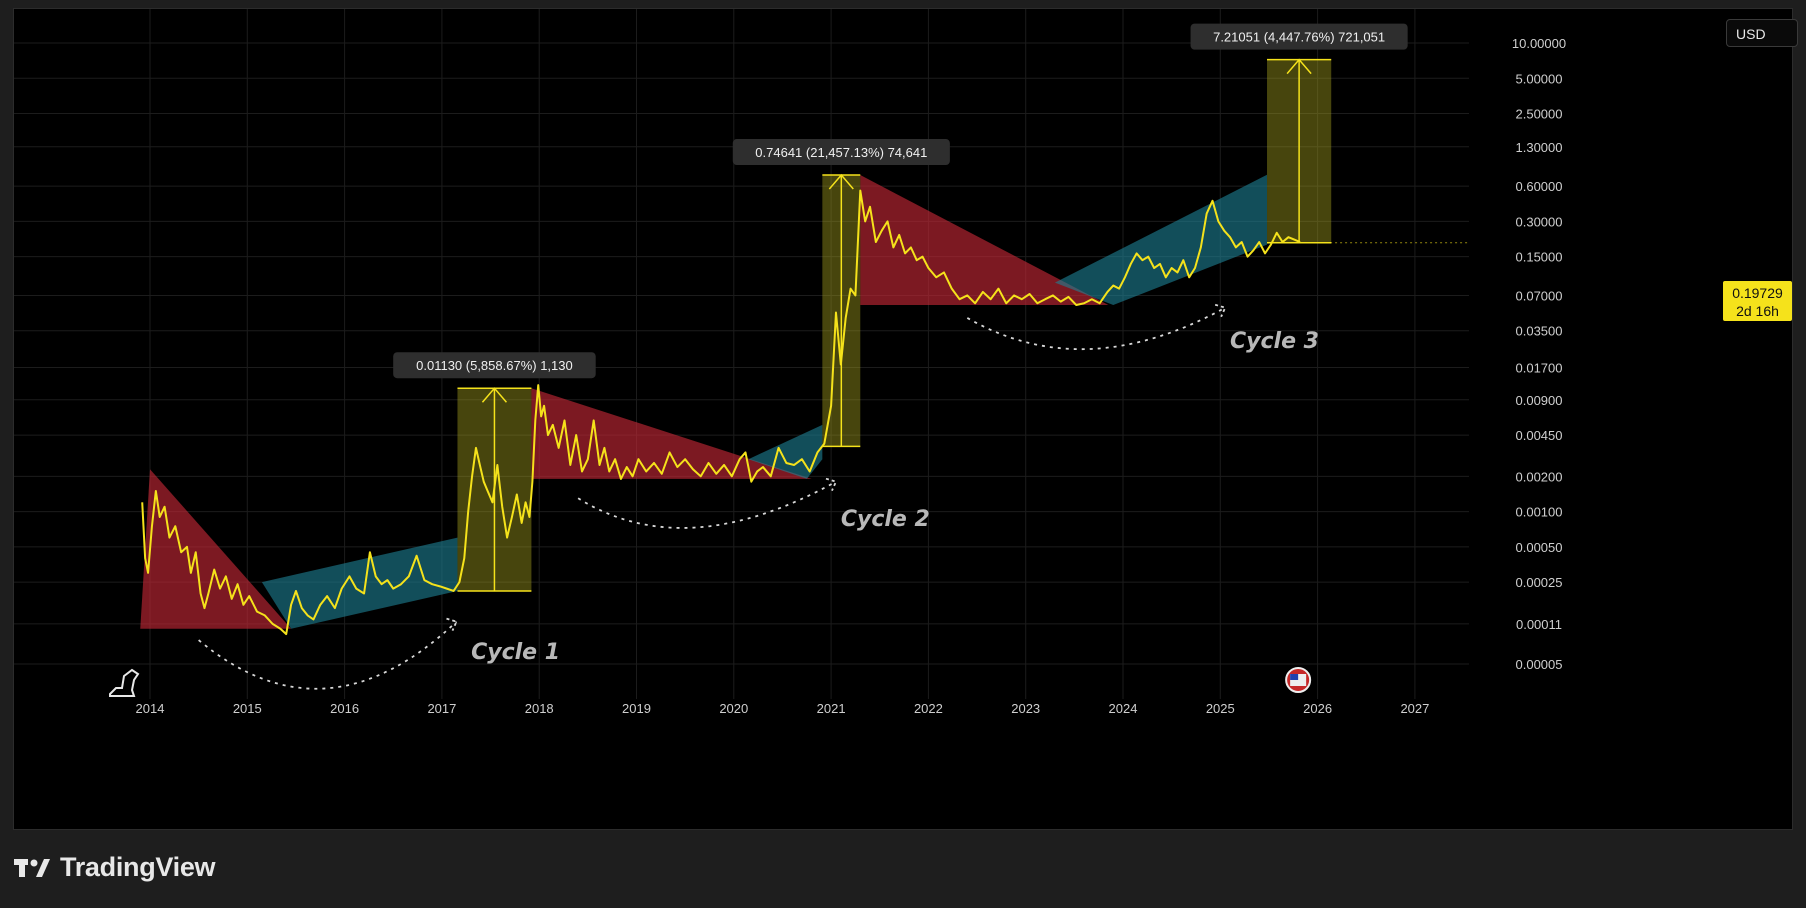 This screenshot has width=1806, height=908. Describe the element at coordinates (1757, 311) in the screenshot. I see `bar-countdown: 2d 16h` at that location.